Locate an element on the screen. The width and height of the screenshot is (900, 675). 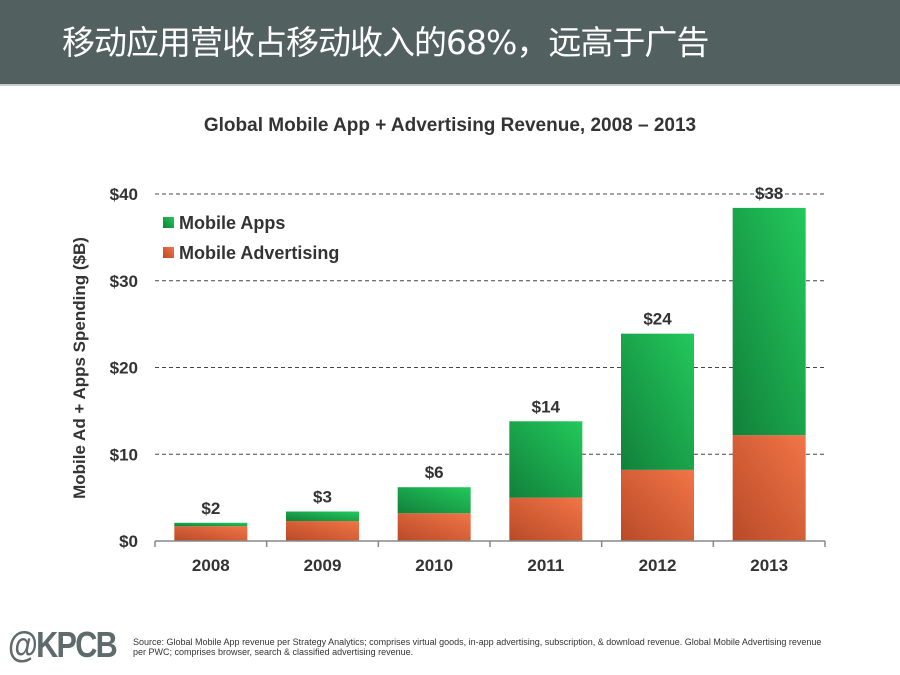
y-tick-label: $30 is located at coordinates (124, 281).